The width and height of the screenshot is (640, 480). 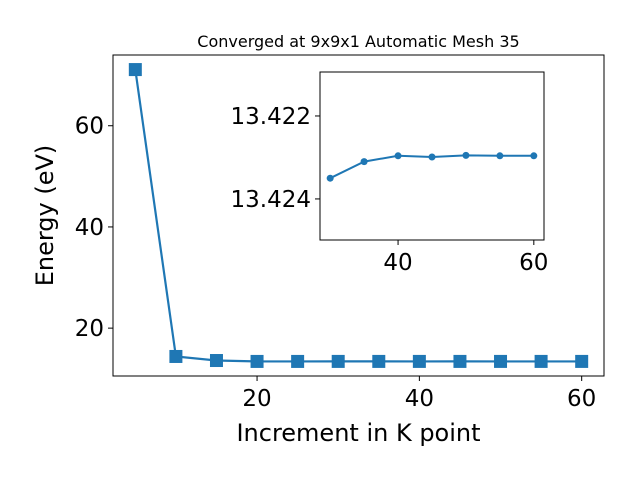 What do you see at coordinates (89, 228) in the screenshot?
I see `y-tick-label: 40` at bounding box center [89, 228].